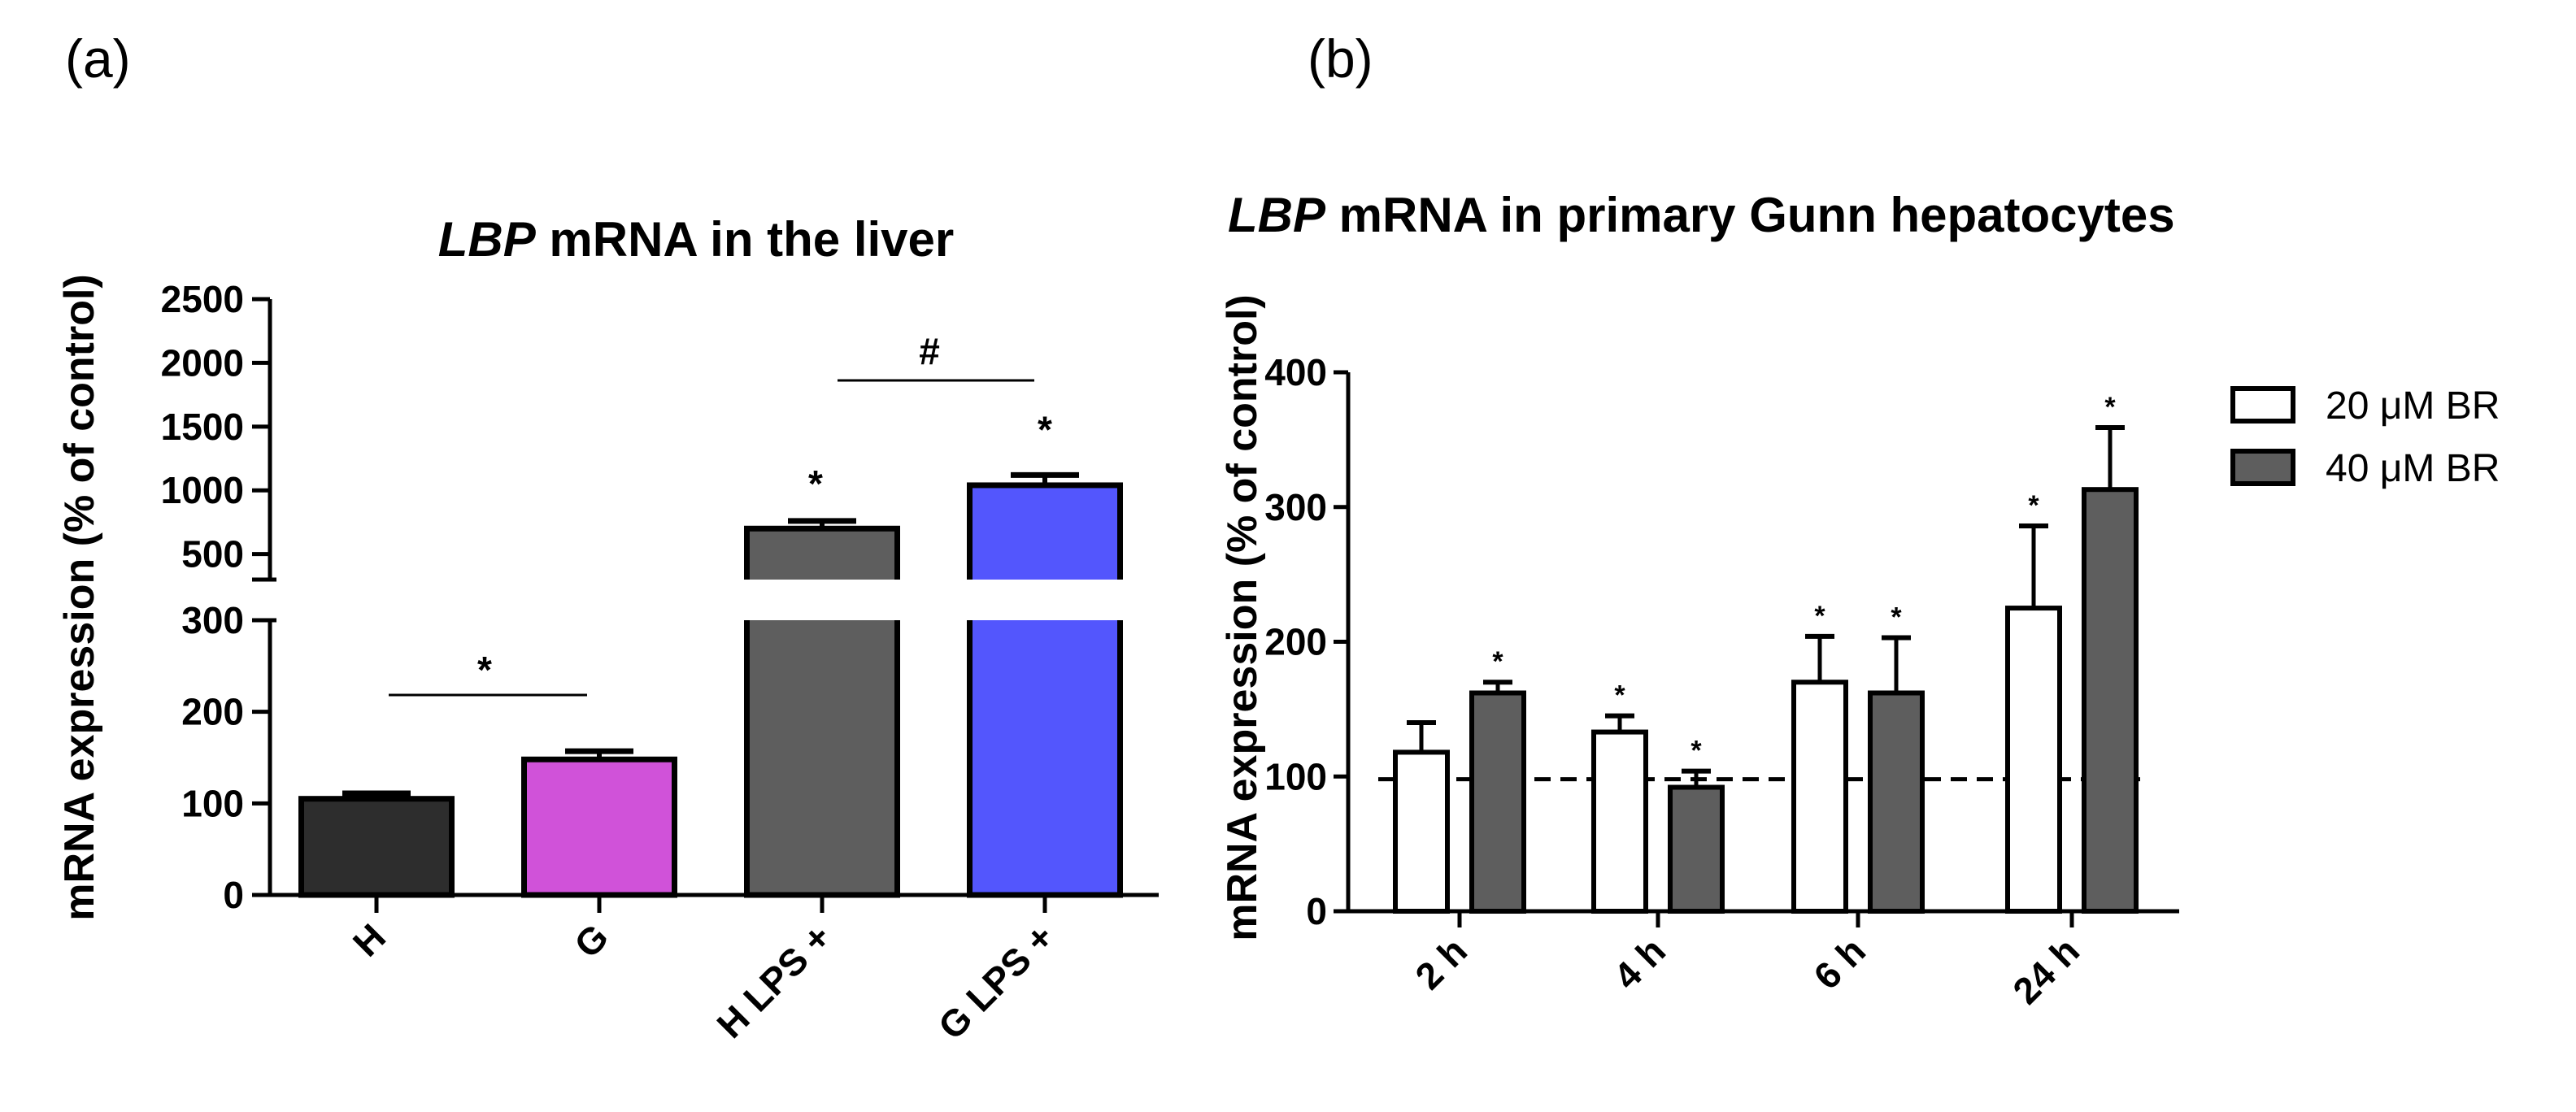  What do you see at coordinates (996, 981) in the screenshot?
I see `chart-a-category-label: G LPS +` at bounding box center [996, 981].